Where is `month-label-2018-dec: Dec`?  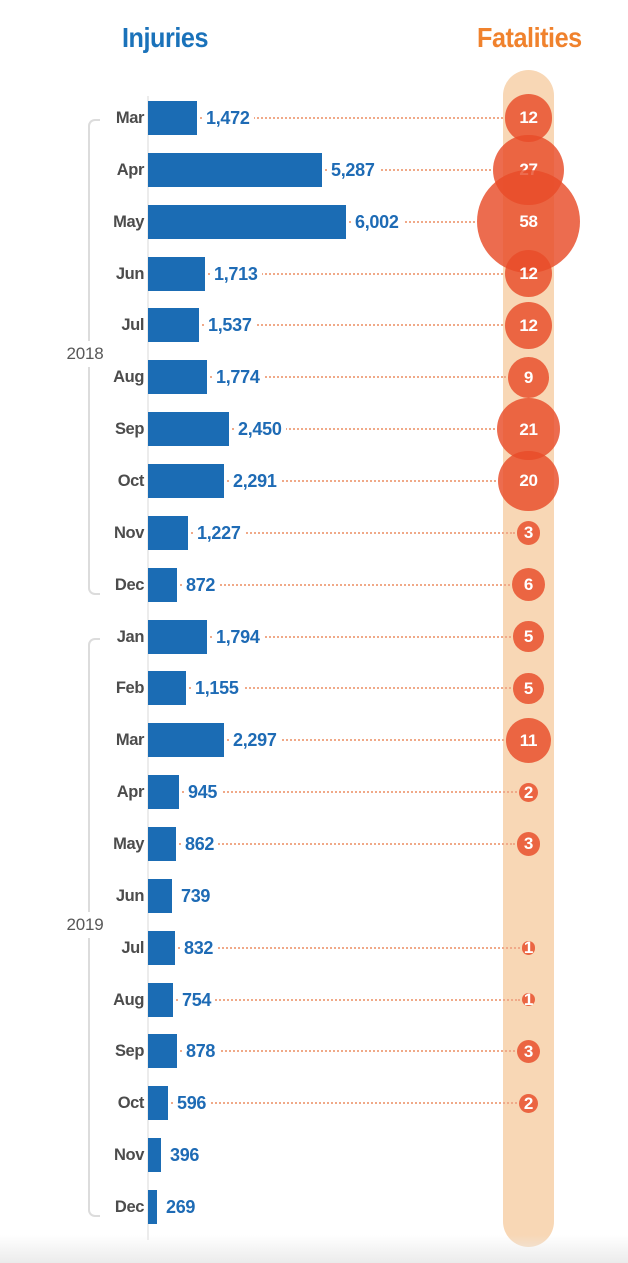 month-label-2018-dec: Dec is located at coordinates (129, 584).